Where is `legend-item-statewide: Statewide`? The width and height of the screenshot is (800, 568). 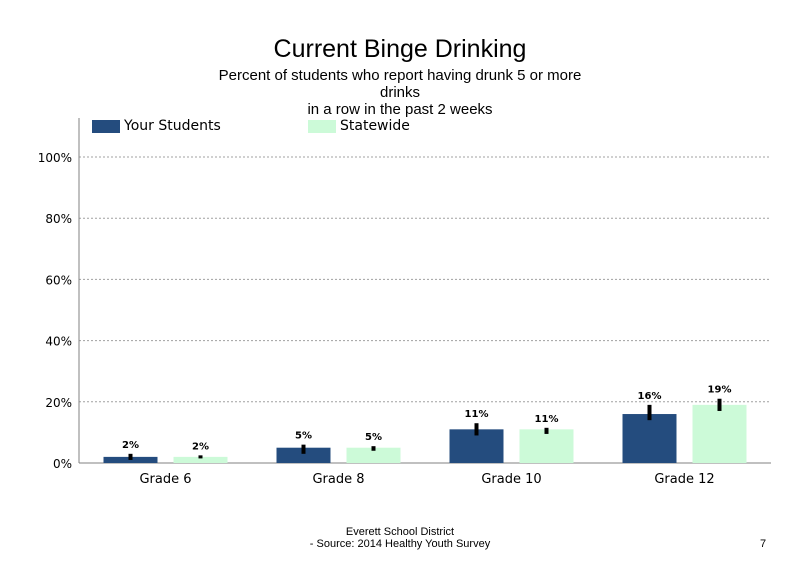 legend-item-statewide: Statewide is located at coordinates (359, 126).